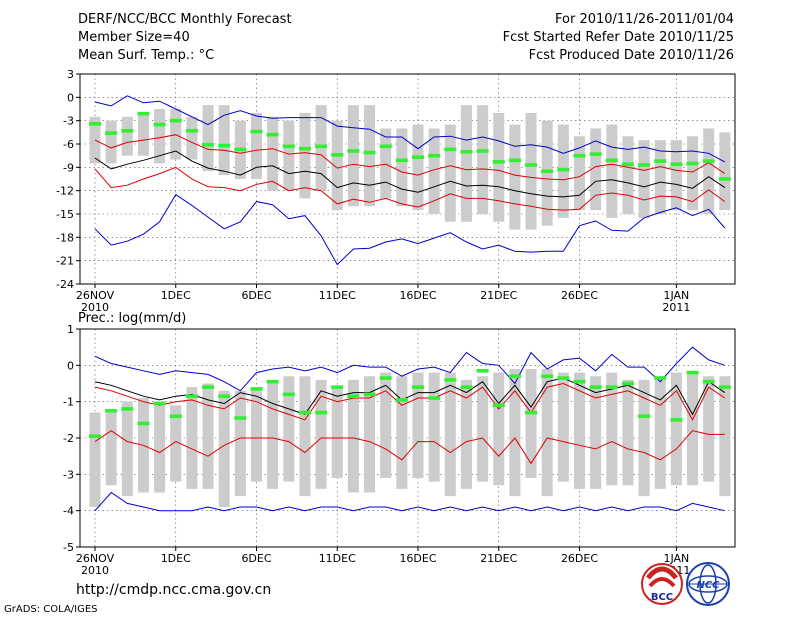  What do you see at coordinates (410, 157) in the screenshot?
I see `temp-line-mean-1-std` at bounding box center [410, 157].